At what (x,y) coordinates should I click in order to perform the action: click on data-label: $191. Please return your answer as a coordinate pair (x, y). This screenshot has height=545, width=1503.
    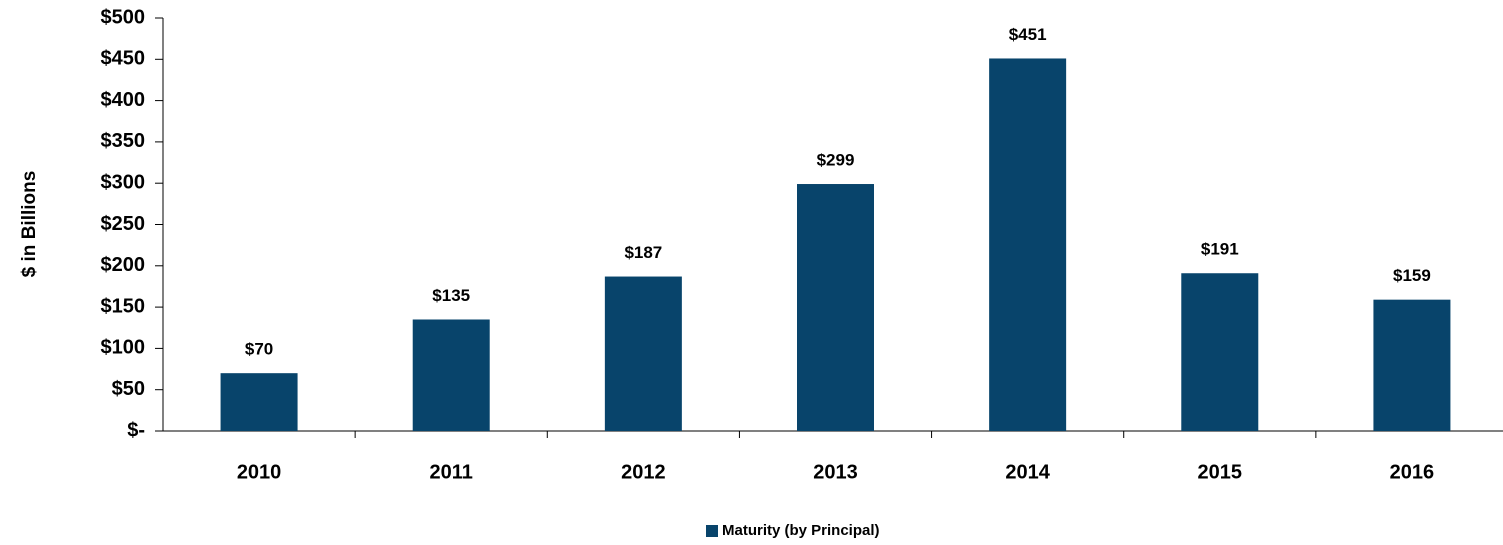
    Looking at the image, I should click on (1220, 249).